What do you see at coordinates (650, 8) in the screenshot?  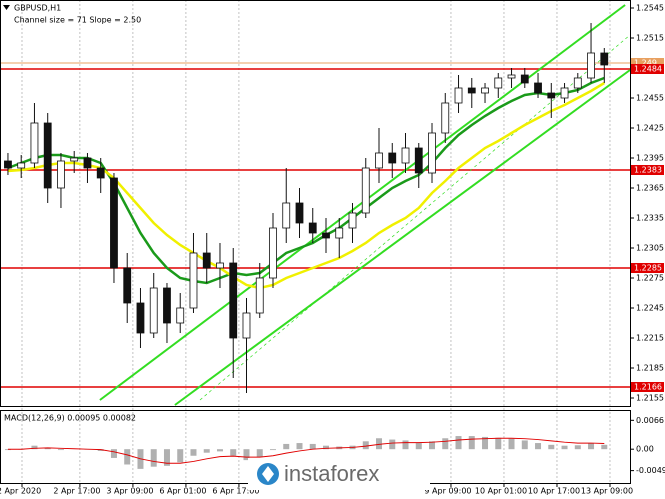 I see `y-tick-label: 1.2545` at bounding box center [650, 8].